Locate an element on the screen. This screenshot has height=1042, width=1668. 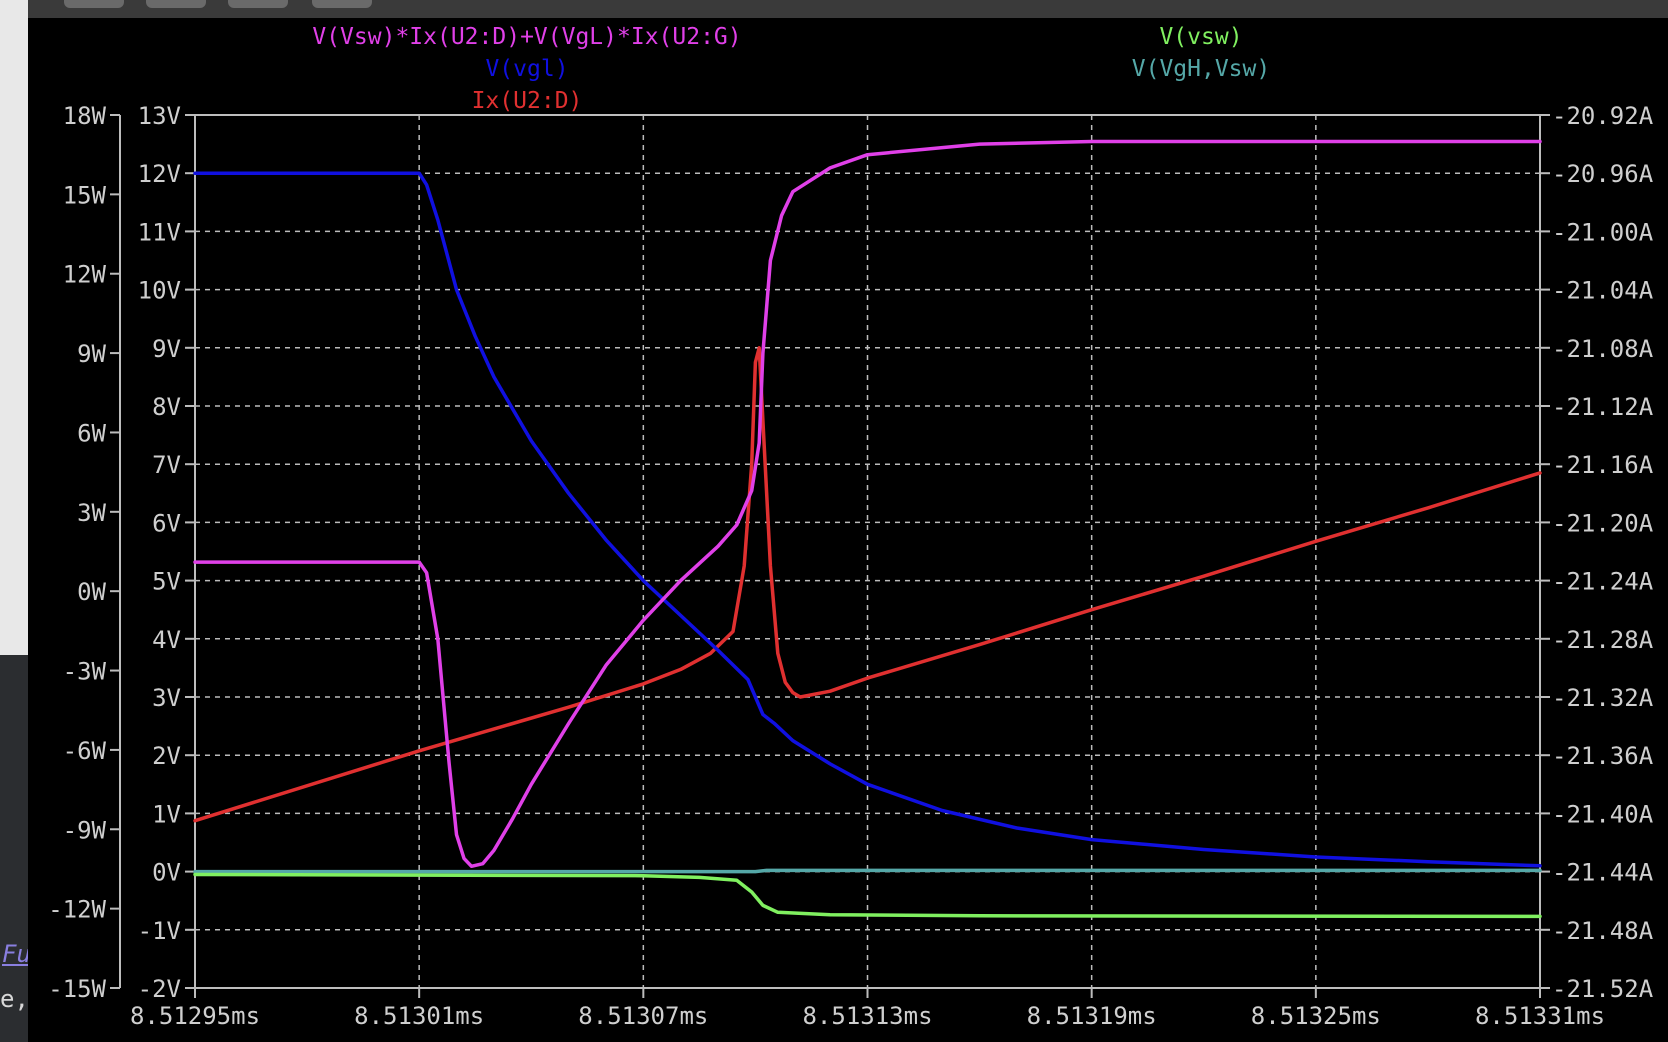
x-tick-label: 8.51331ms is located at coordinates (1540, 1016).